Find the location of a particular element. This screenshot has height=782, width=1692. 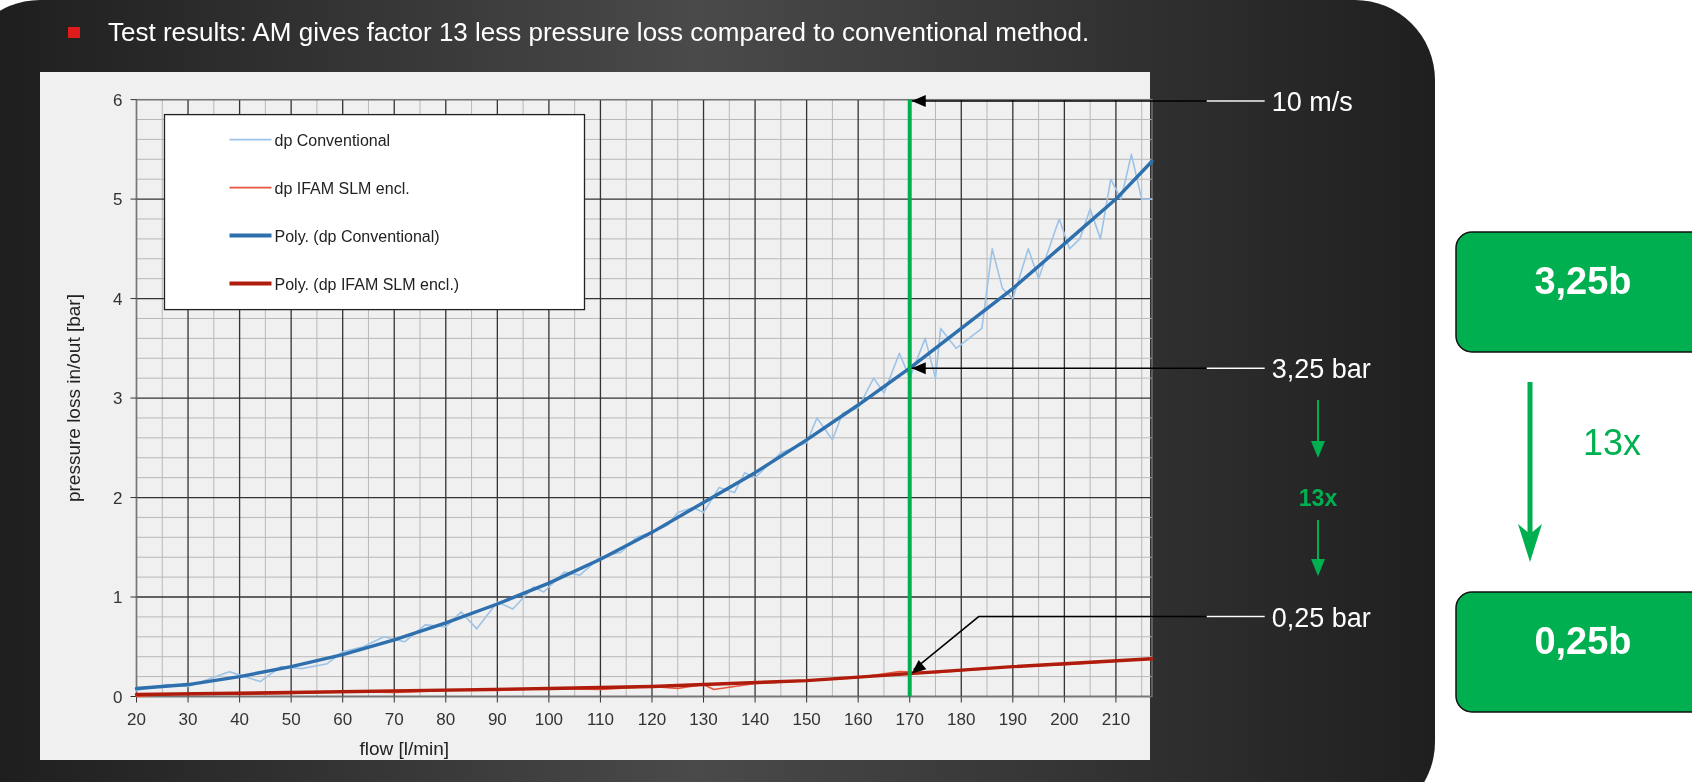

y-tick-label: 3 is located at coordinates (118, 399).